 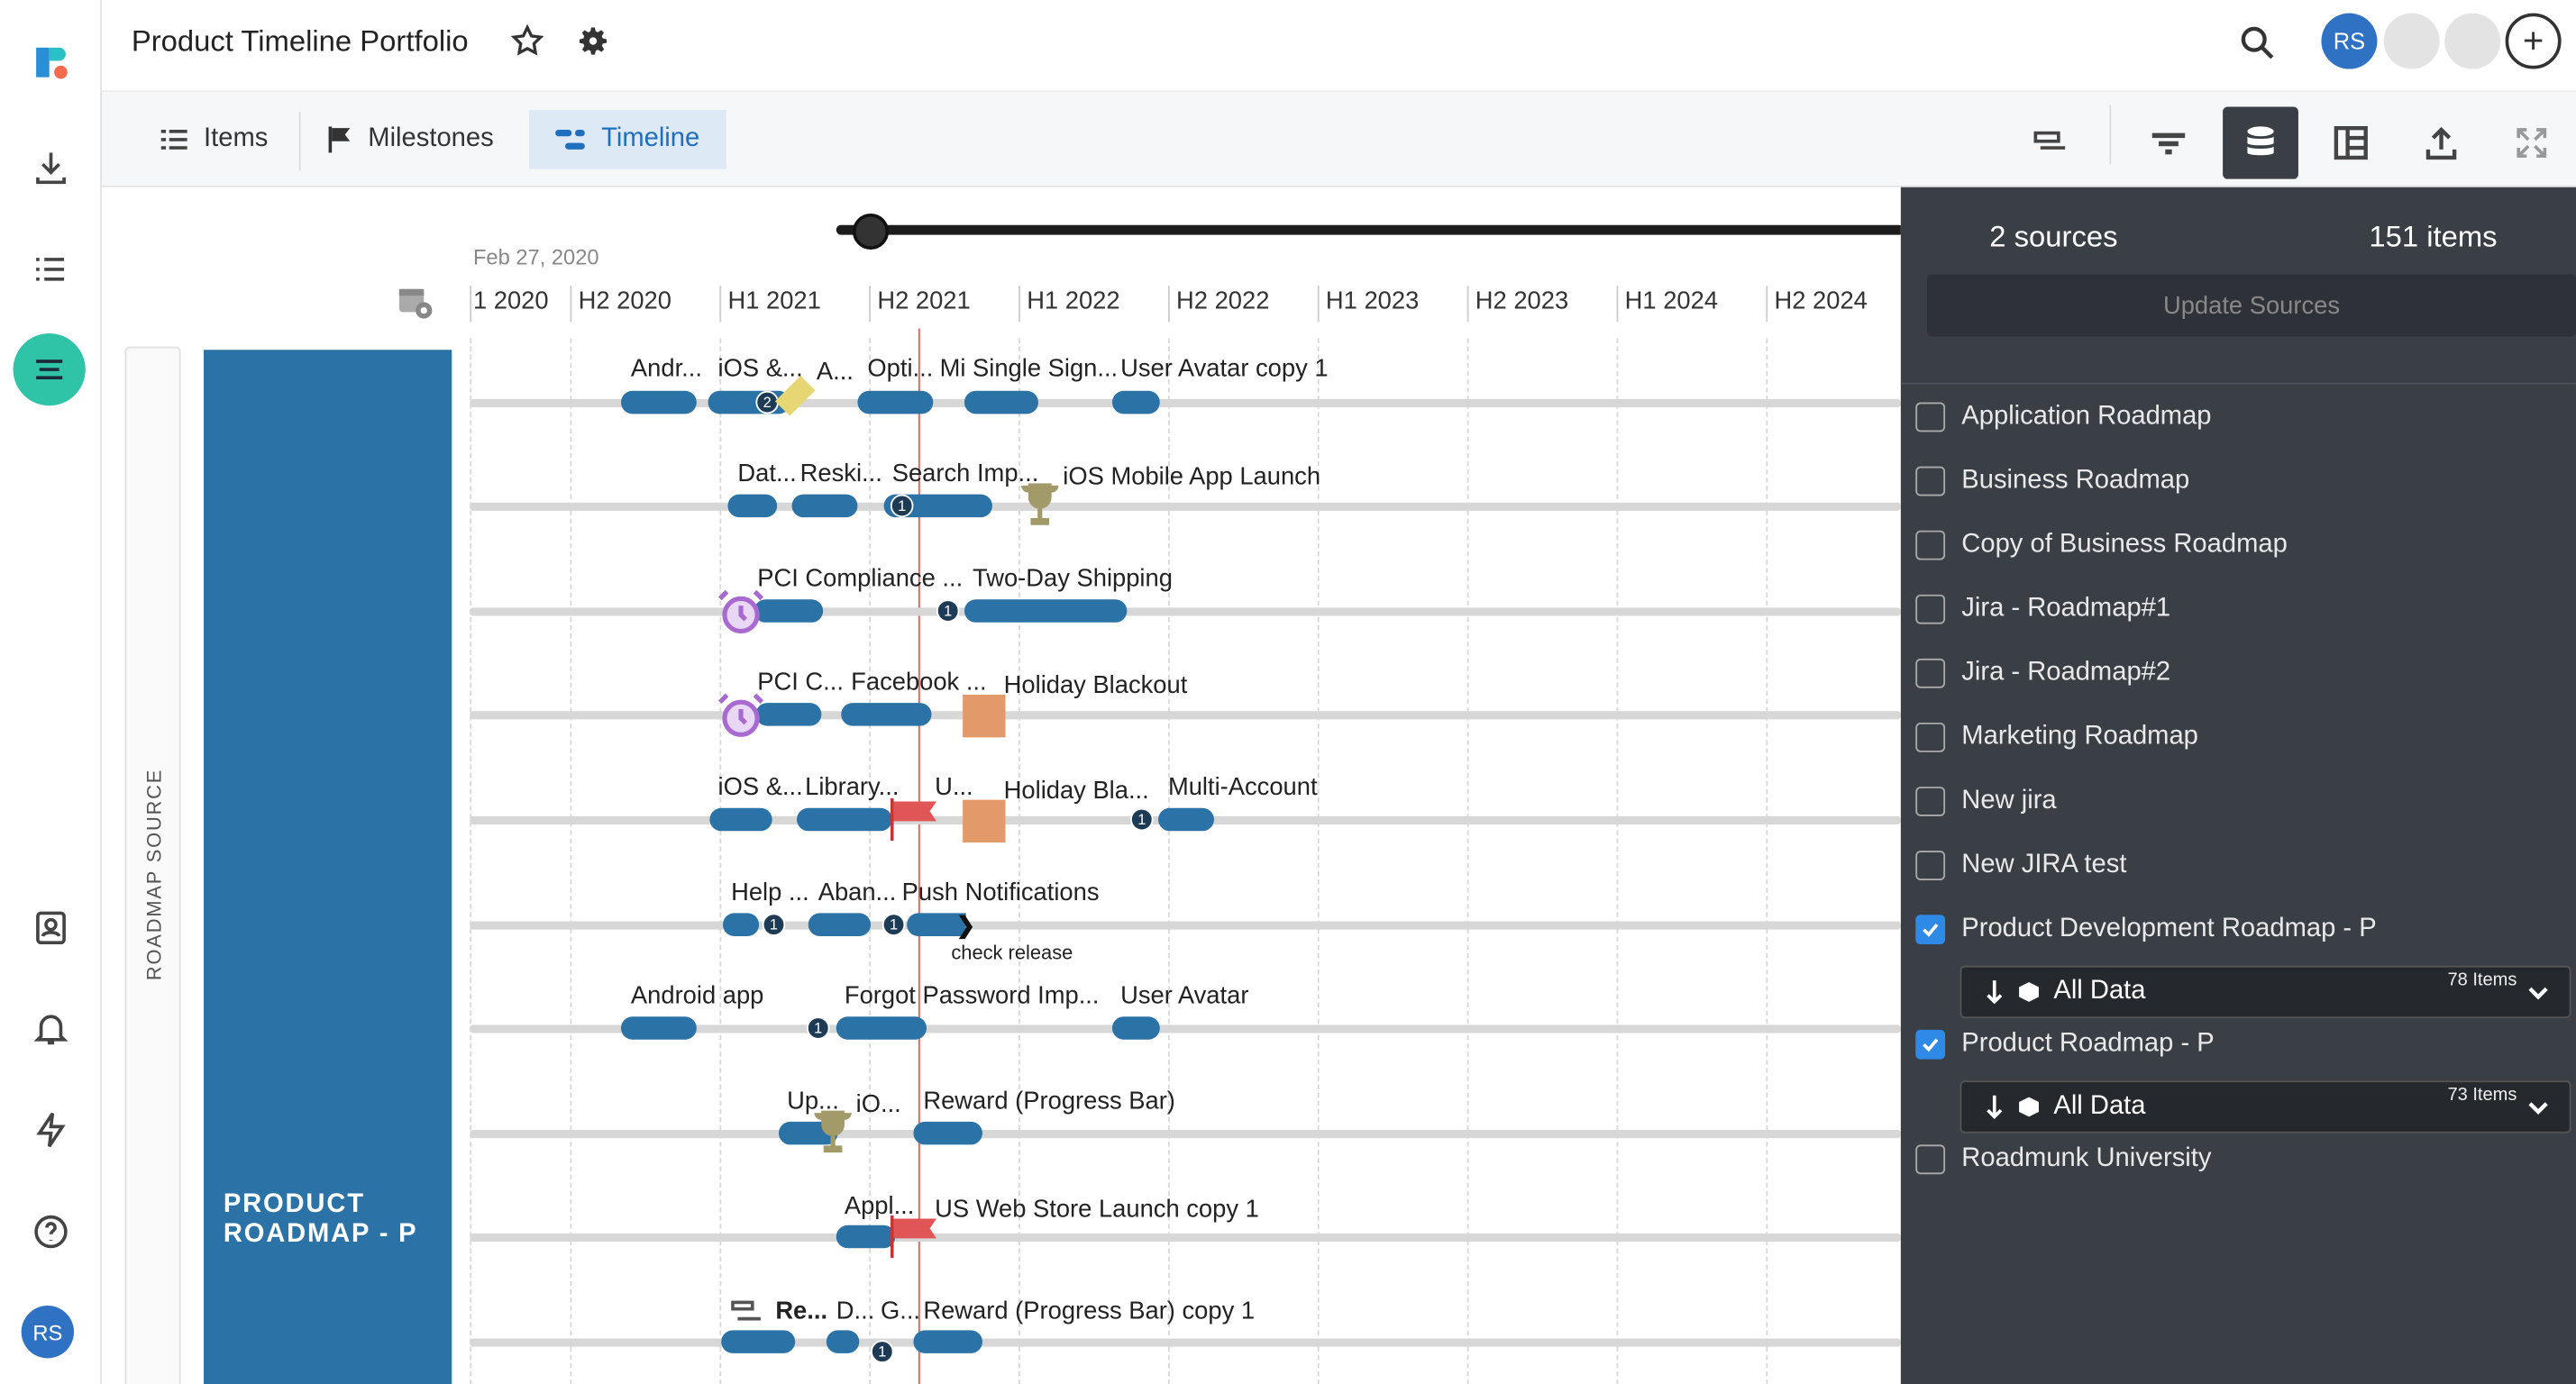 I want to click on contacts-icon, so click(x=51, y=928).